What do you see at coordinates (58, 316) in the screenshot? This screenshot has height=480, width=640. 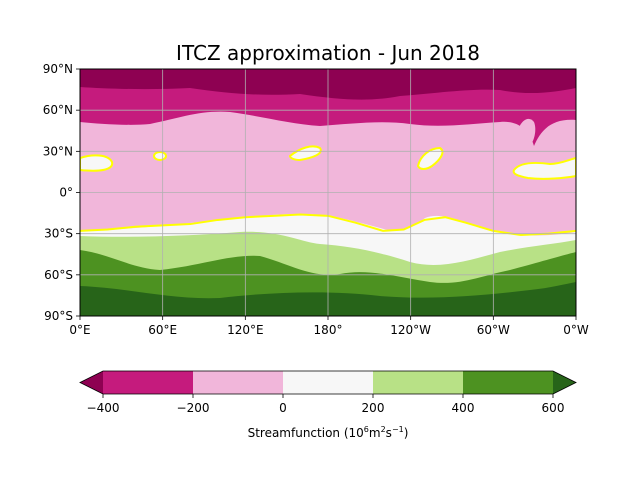 I see `y-tick-label: 90°S` at bounding box center [58, 316].